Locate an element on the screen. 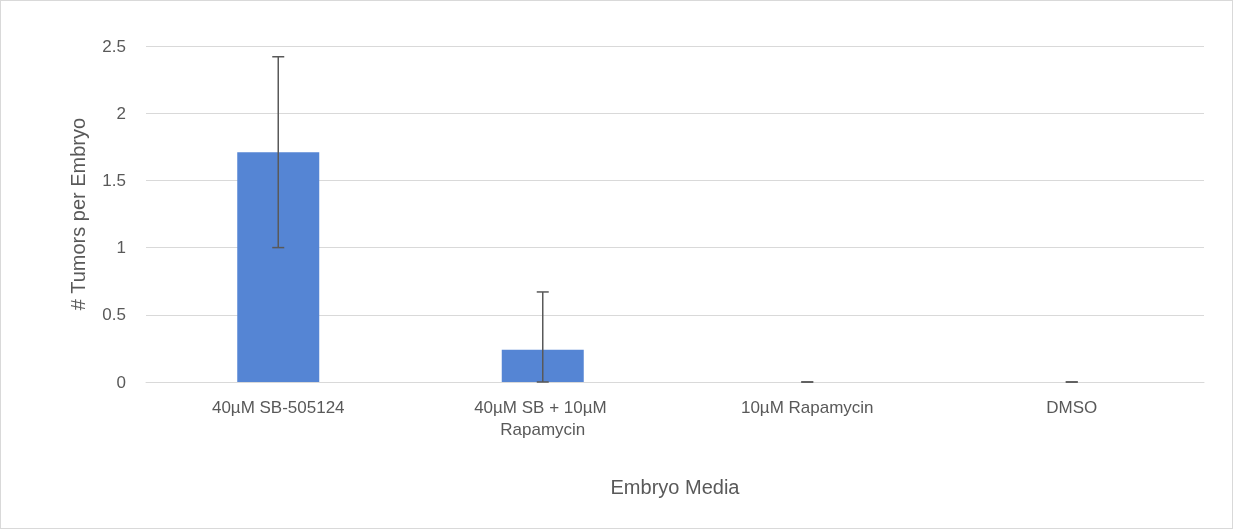 The height and width of the screenshot is (529, 1233). y-tick-label: 0.5 is located at coordinates (114, 315).